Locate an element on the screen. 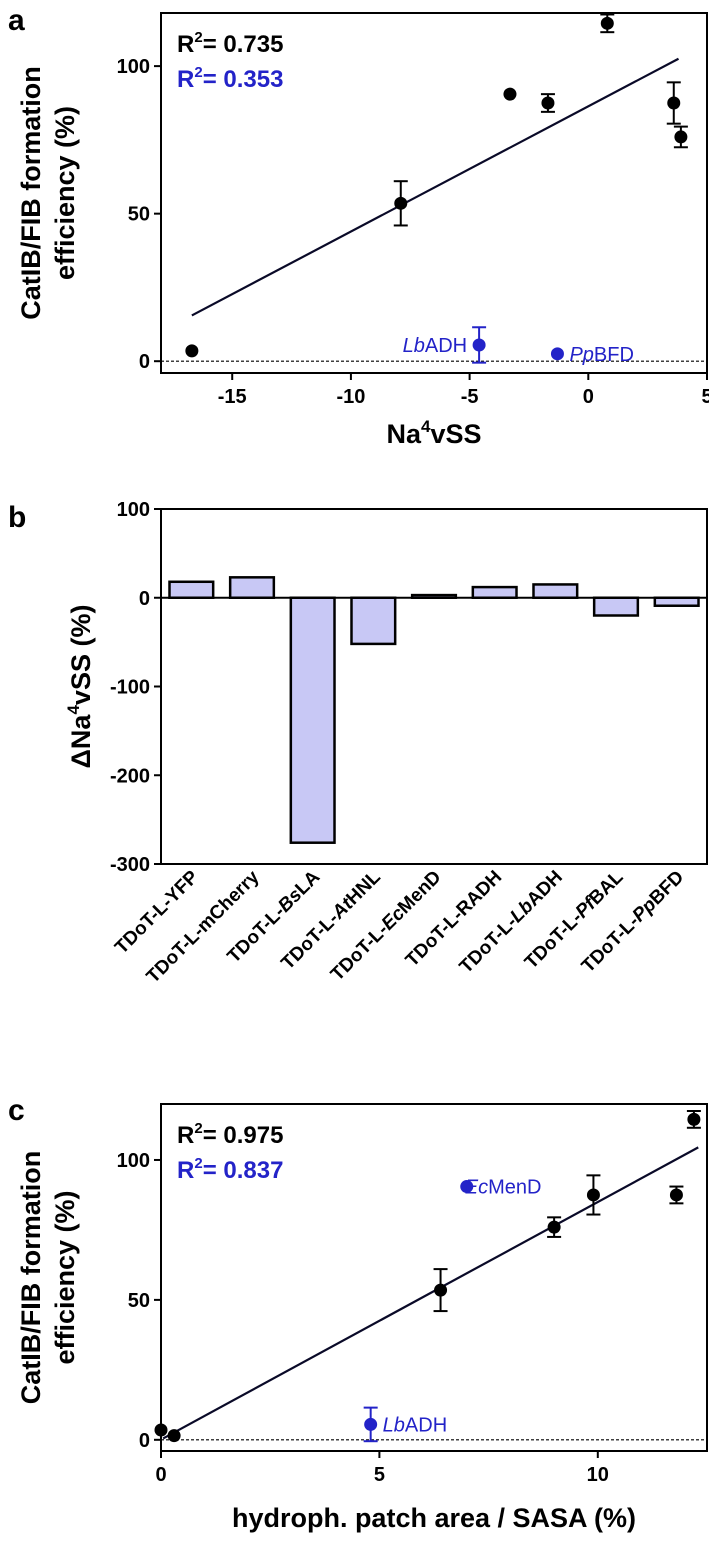 The width and height of the screenshot is (709, 1545). y-axis-title: ΔNa4vSS (%) is located at coordinates (80, 687).